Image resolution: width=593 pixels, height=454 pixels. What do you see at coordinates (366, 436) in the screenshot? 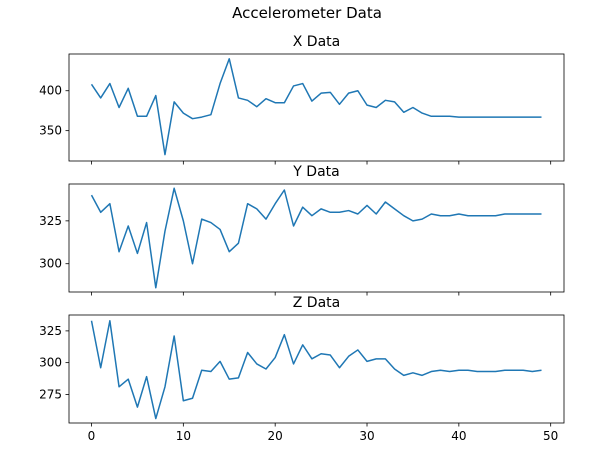
I see `z-data-xtick-label: 30` at bounding box center [366, 436].